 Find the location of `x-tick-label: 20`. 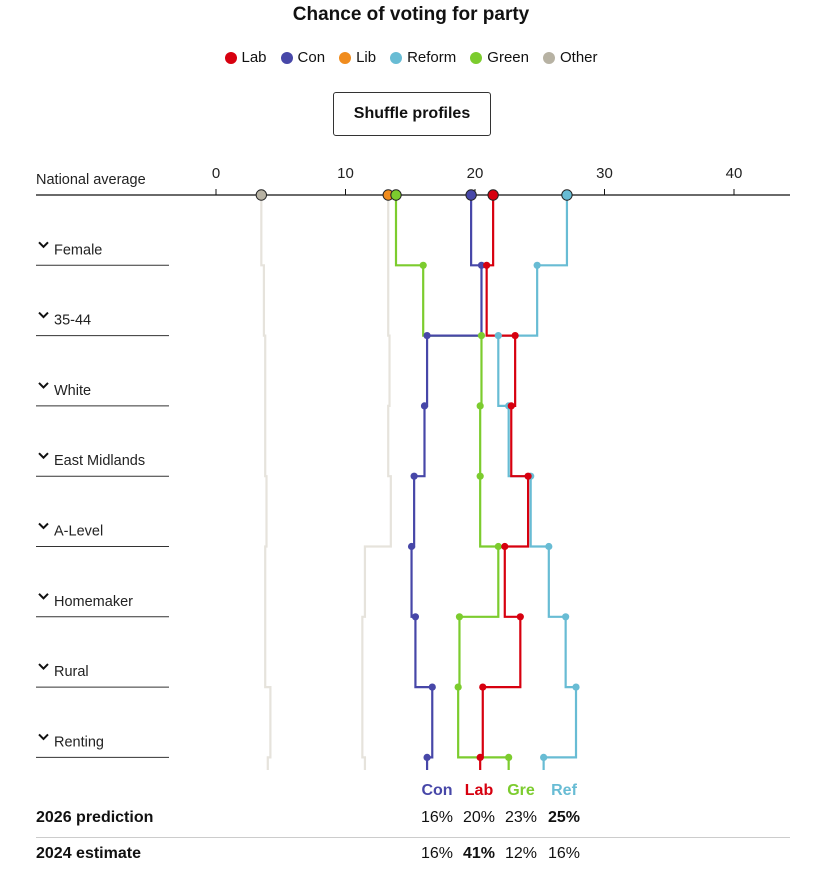

x-tick-label: 20 is located at coordinates (475, 173).